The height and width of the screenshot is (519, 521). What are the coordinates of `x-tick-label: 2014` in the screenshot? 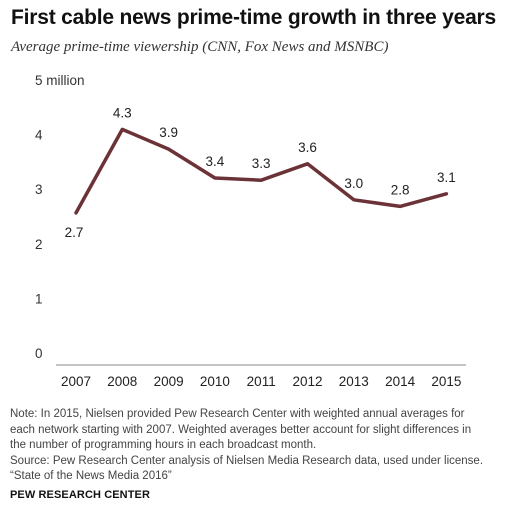 It's located at (400, 381).